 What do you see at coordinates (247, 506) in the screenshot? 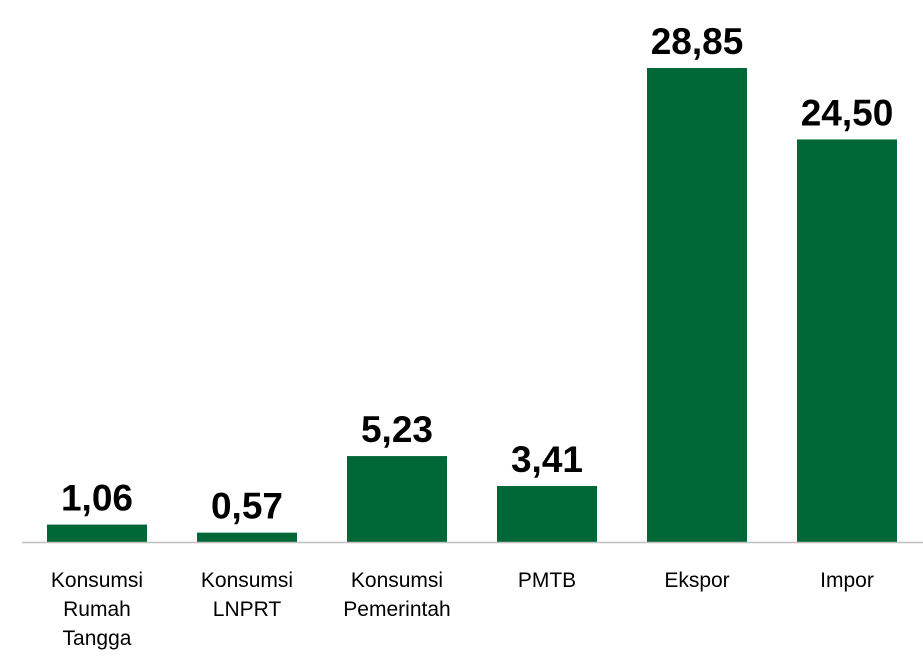
I see `value-label: 0,57` at bounding box center [247, 506].